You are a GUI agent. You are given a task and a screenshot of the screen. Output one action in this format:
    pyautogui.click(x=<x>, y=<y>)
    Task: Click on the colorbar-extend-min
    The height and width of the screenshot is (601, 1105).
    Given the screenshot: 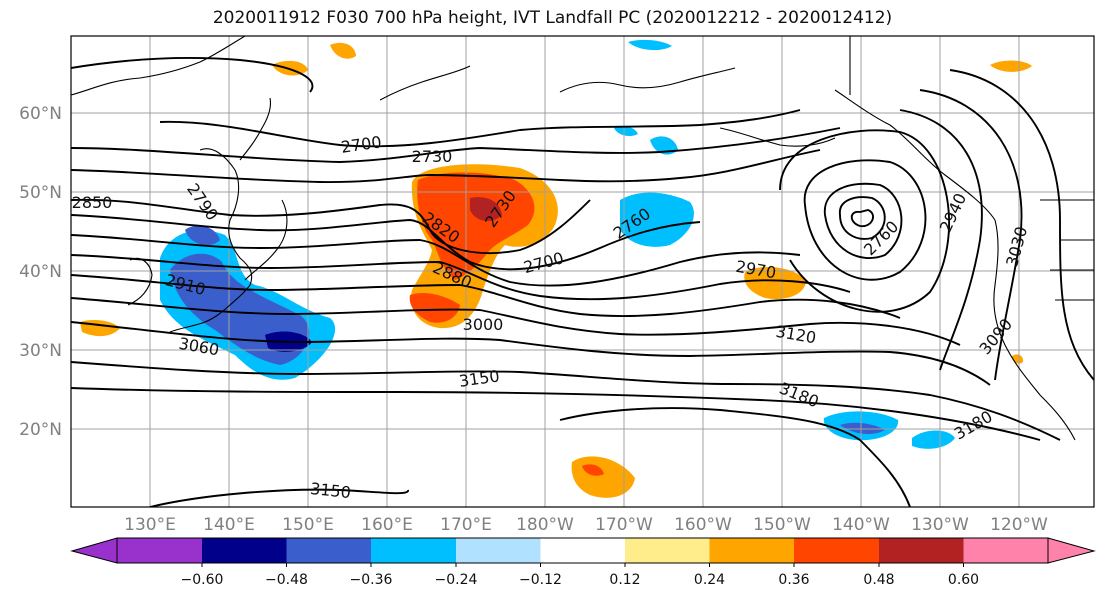 What is the action you would take?
    pyautogui.click(x=94, y=550)
    